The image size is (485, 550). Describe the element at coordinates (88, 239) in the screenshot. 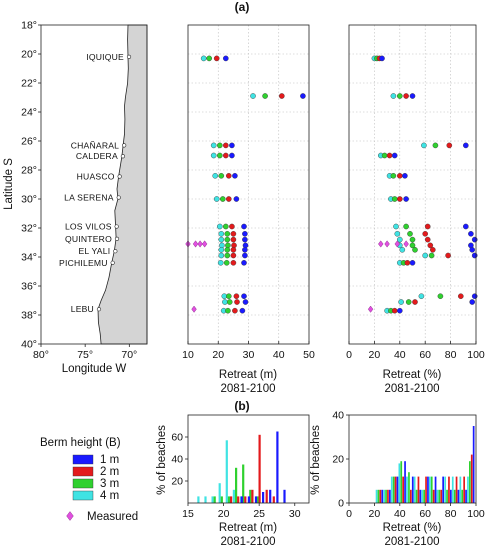

I see `map-place-label: QUINTERO` at that location.